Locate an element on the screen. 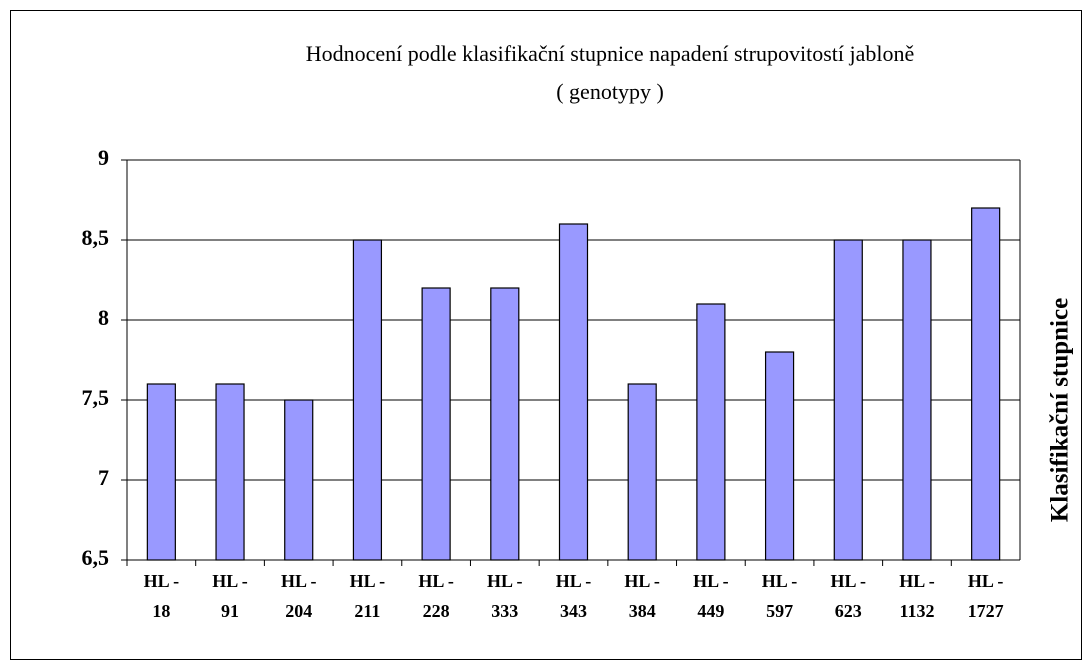 The height and width of the screenshot is (668, 1091). x-tick-label: HL - 597 is located at coordinates (779, 596).